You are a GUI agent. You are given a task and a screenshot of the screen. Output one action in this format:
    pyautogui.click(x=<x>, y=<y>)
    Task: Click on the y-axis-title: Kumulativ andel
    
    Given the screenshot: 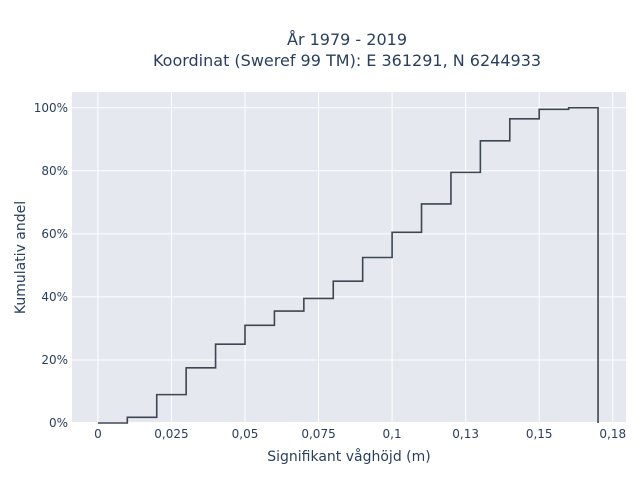 What is the action you would take?
    pyautogui.click(x=21, y=257)
    